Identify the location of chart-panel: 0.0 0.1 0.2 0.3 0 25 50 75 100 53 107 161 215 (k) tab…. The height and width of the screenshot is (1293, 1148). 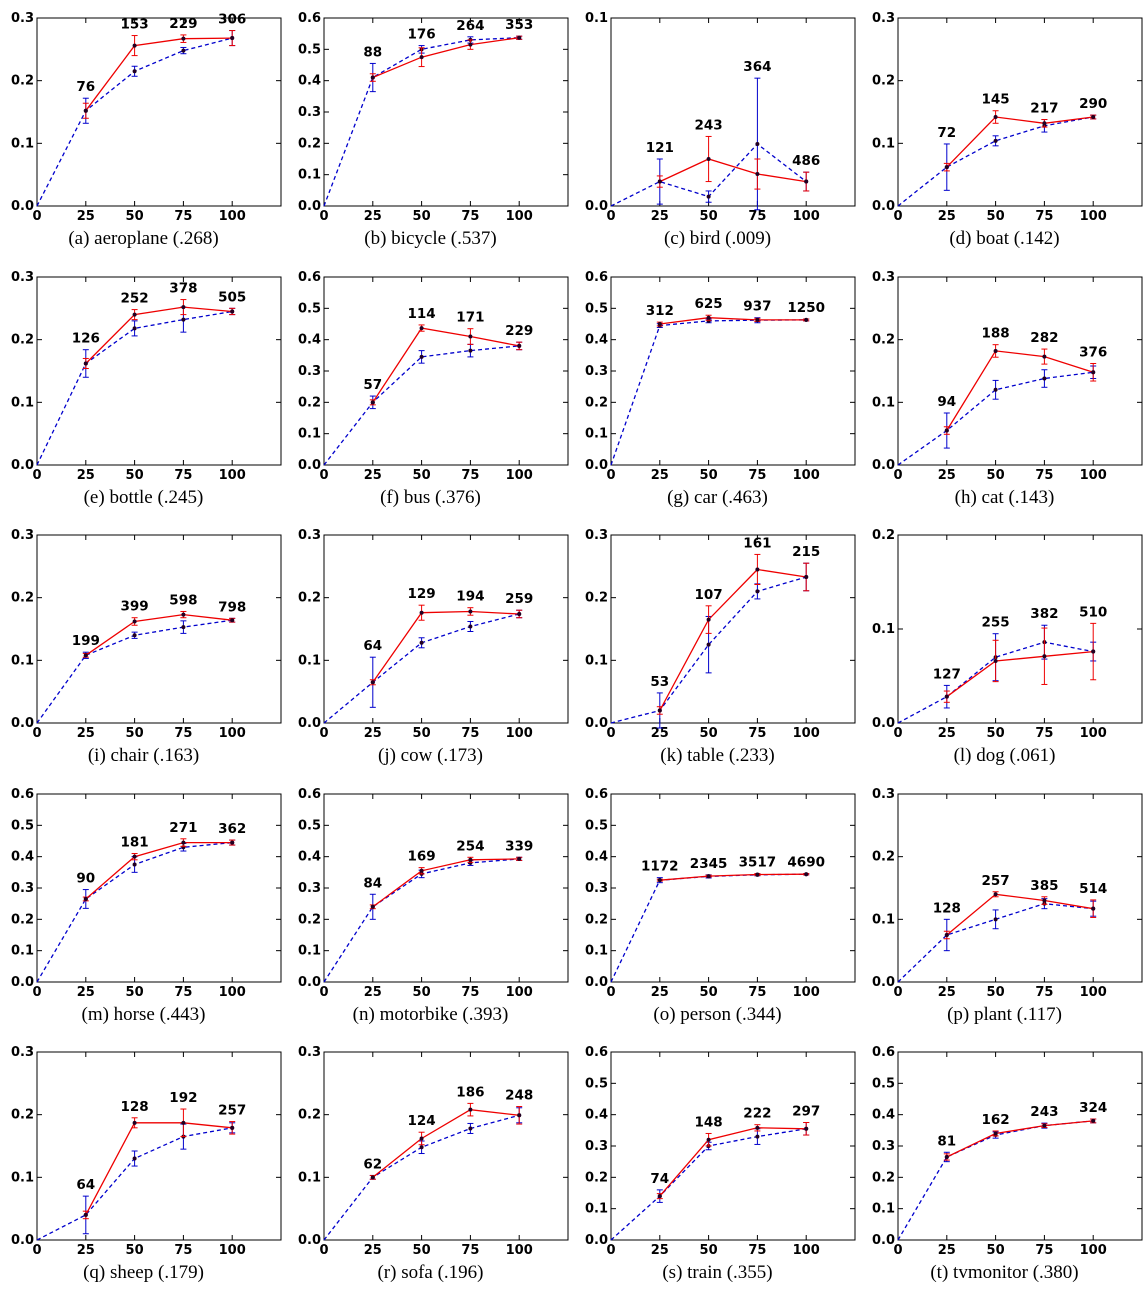
(717, 646).